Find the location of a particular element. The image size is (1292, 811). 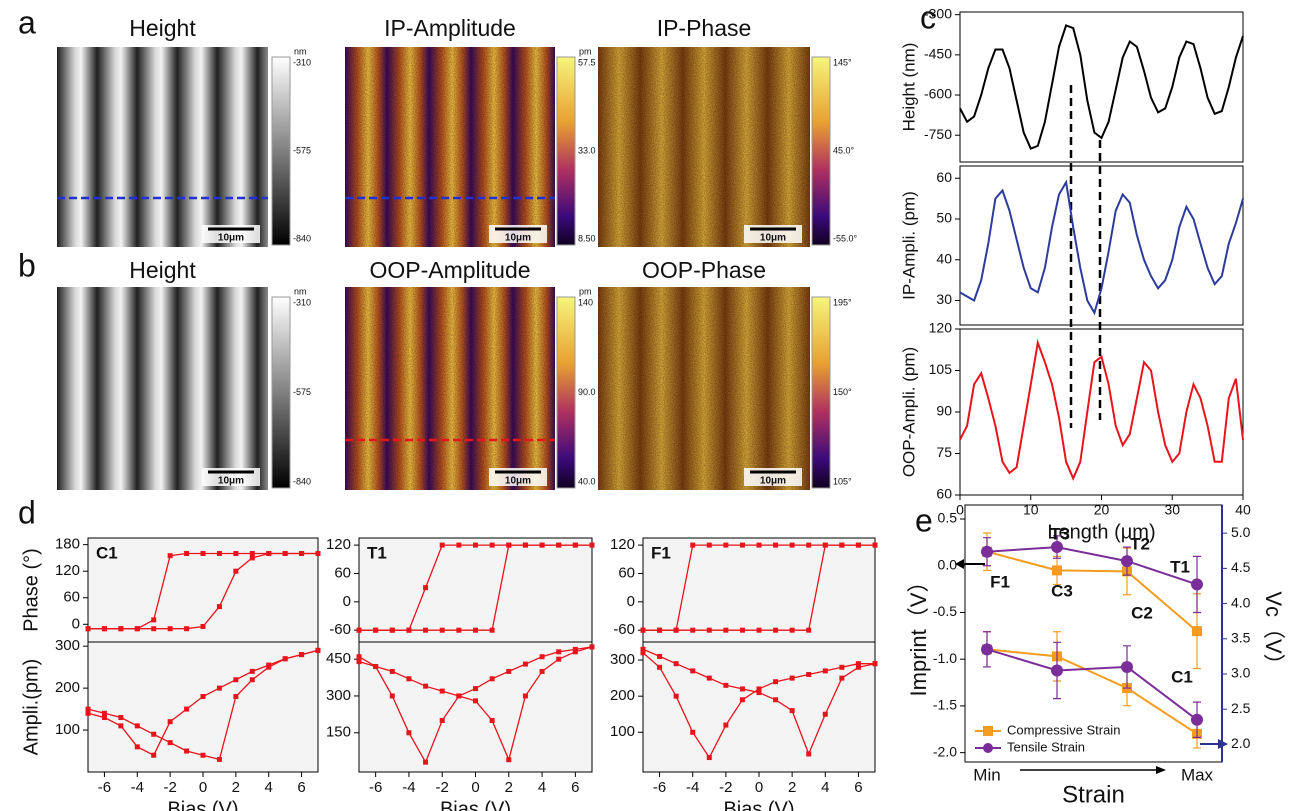

colorbar-label: -840 is located at coordinates (302, 238).